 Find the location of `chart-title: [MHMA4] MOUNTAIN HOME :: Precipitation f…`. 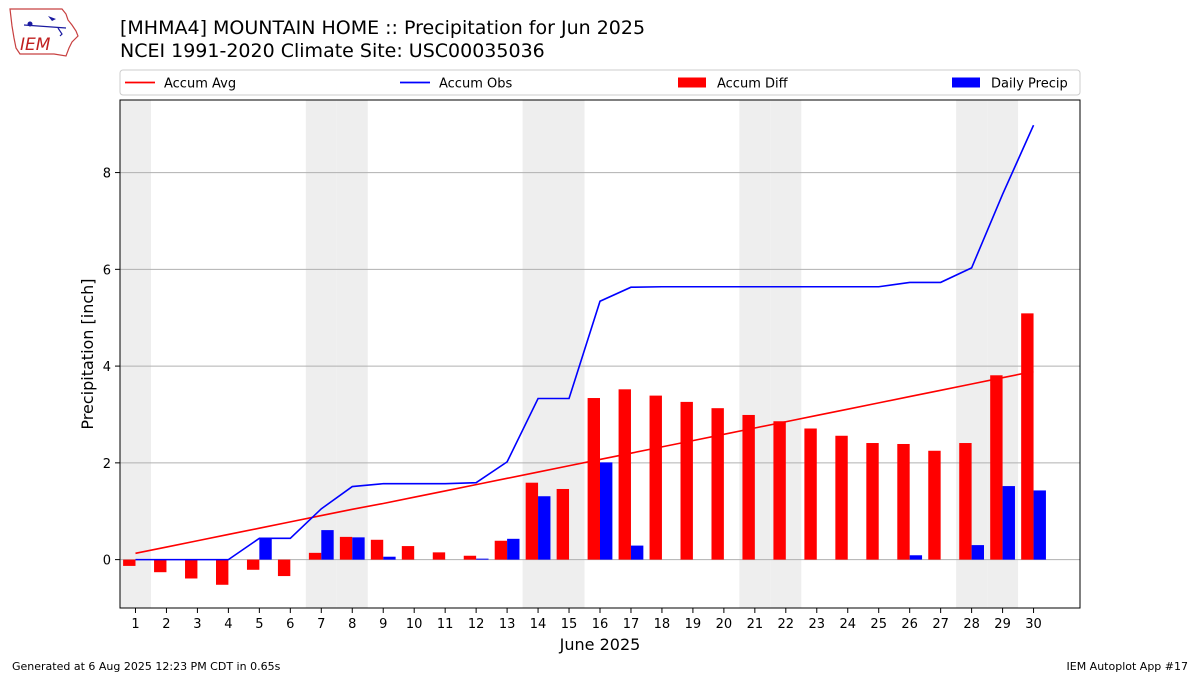

chart-title: [MHMA4] MOUNTAIN HOME :: Precipitation f… is located at coordinates (383, 28).